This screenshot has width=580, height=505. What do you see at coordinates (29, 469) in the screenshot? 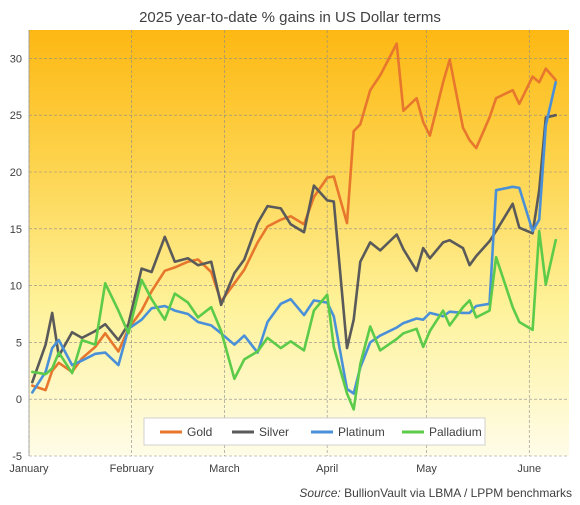
I see `x-tick-label: January` at bounding box center [29, 469].